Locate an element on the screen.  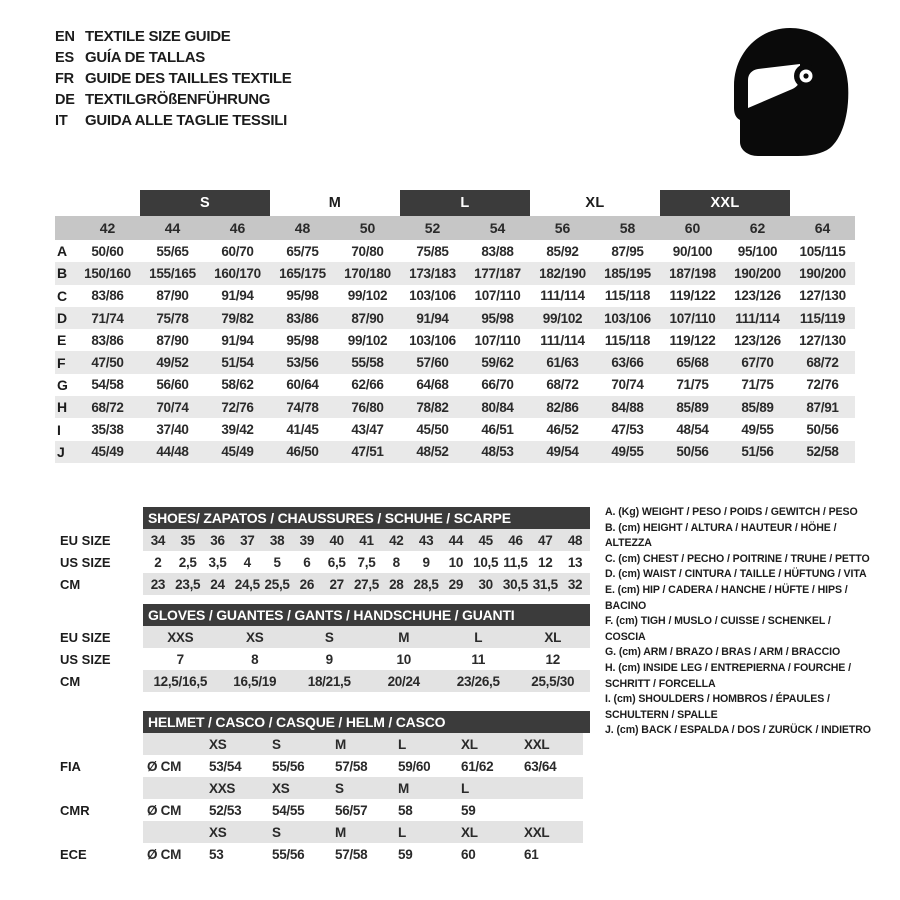
helmet-size-label: M is located at coordinates (403, 788).